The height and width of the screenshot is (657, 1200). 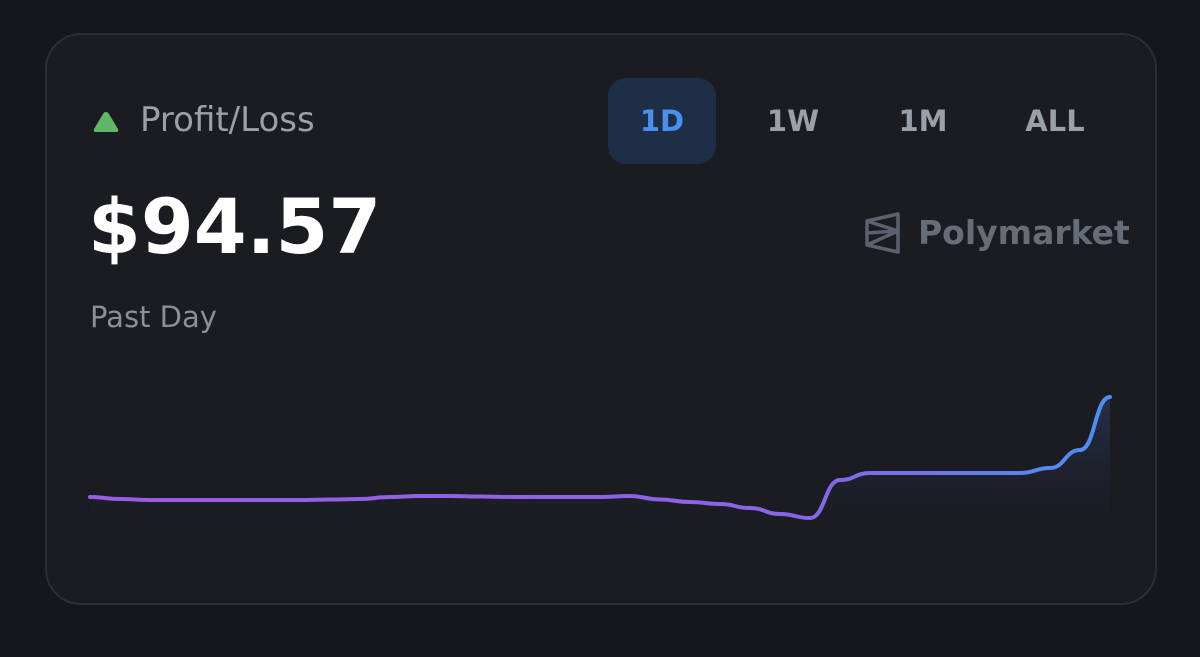 I want to click on up-triangle, so click(x=106, y=122).